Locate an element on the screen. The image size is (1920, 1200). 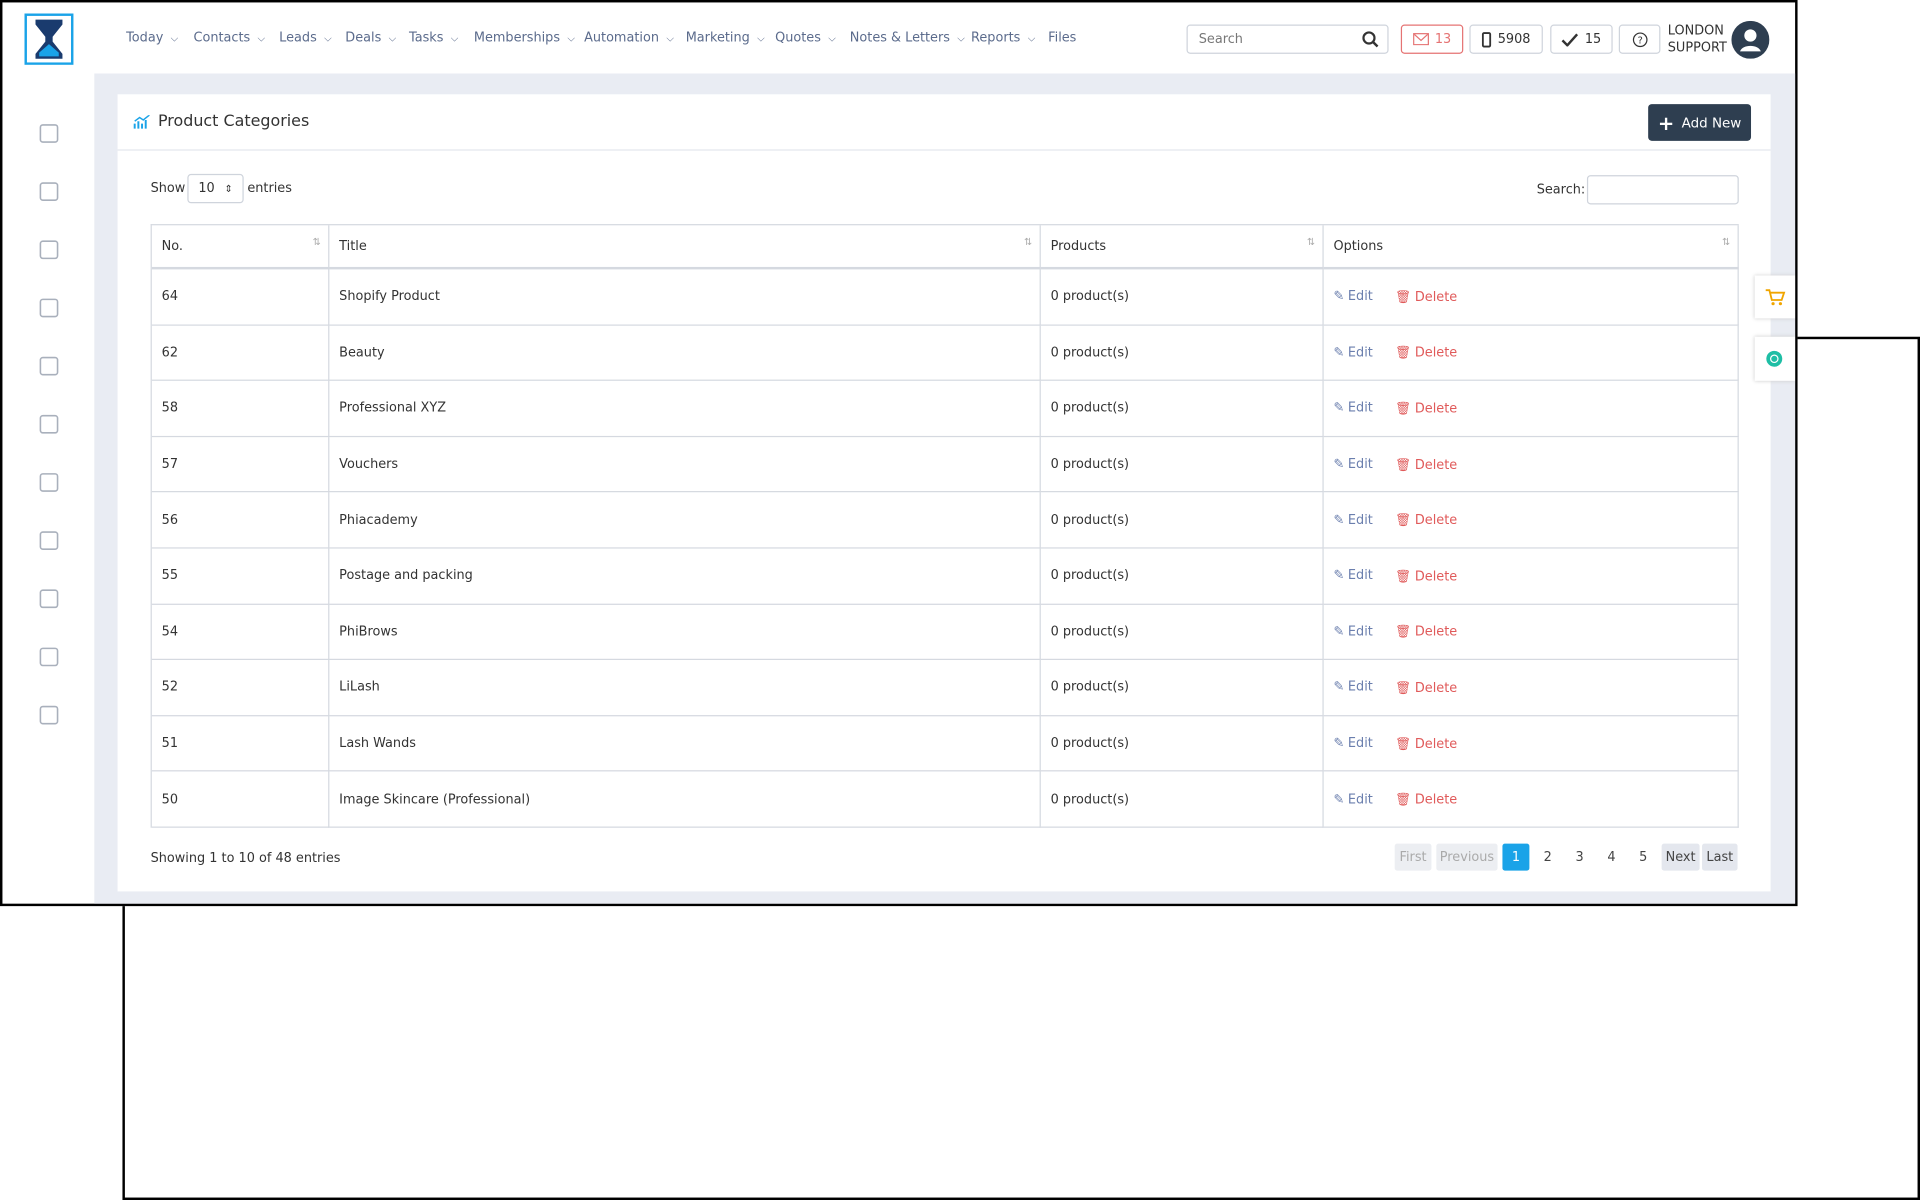
add-new-button: + Add New is located at coordinates (1700, 122).